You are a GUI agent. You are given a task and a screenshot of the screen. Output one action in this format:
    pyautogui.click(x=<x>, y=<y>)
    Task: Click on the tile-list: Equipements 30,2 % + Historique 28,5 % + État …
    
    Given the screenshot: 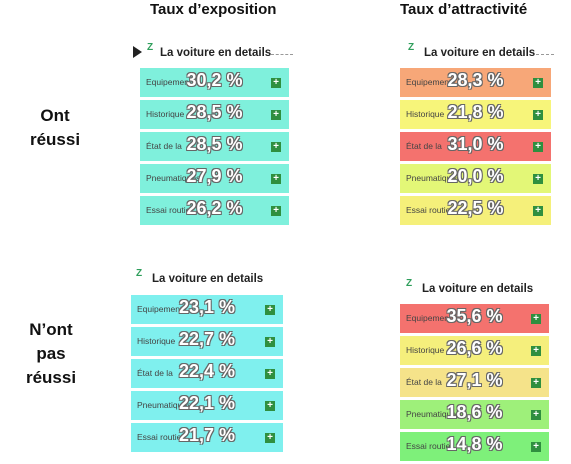 What is the action you would take?
    pyautogui.click(x=214, y=146)
    